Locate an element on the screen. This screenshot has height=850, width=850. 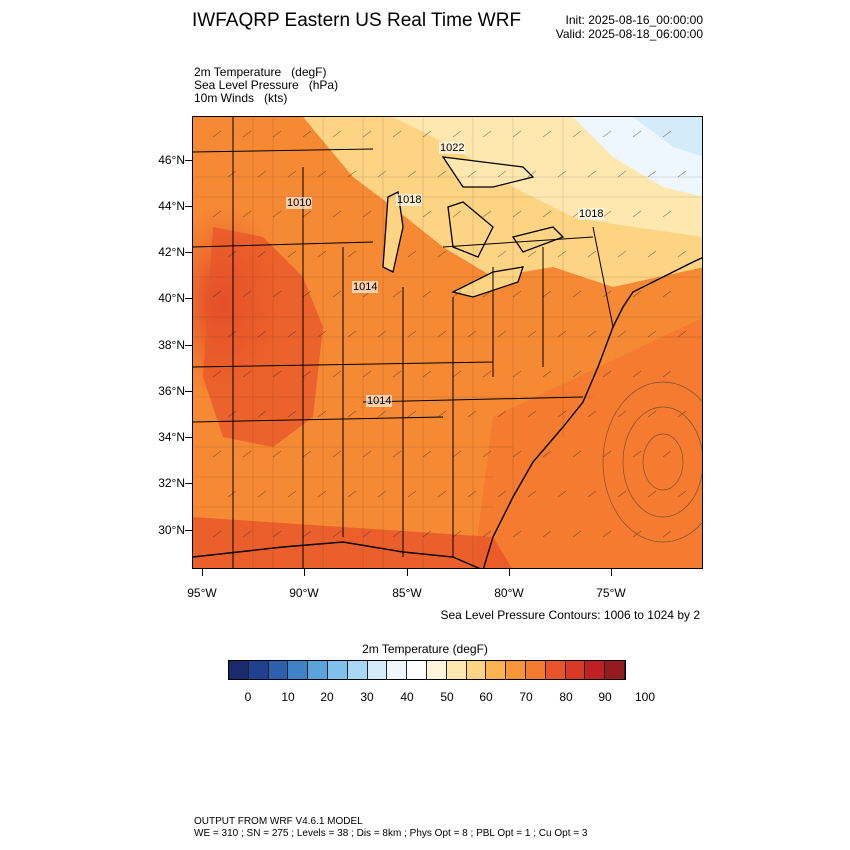
colorbar is located at coordinates (427, 670).